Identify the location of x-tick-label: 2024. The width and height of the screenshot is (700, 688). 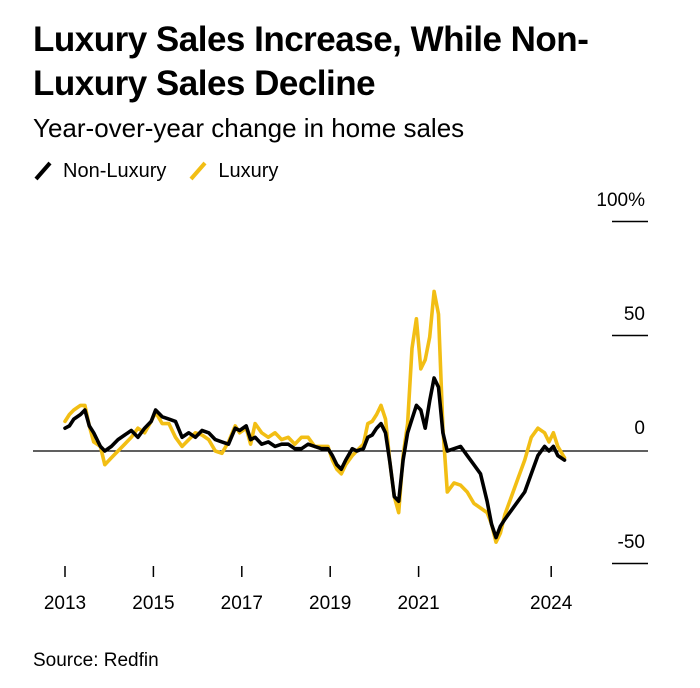
(551, 603).